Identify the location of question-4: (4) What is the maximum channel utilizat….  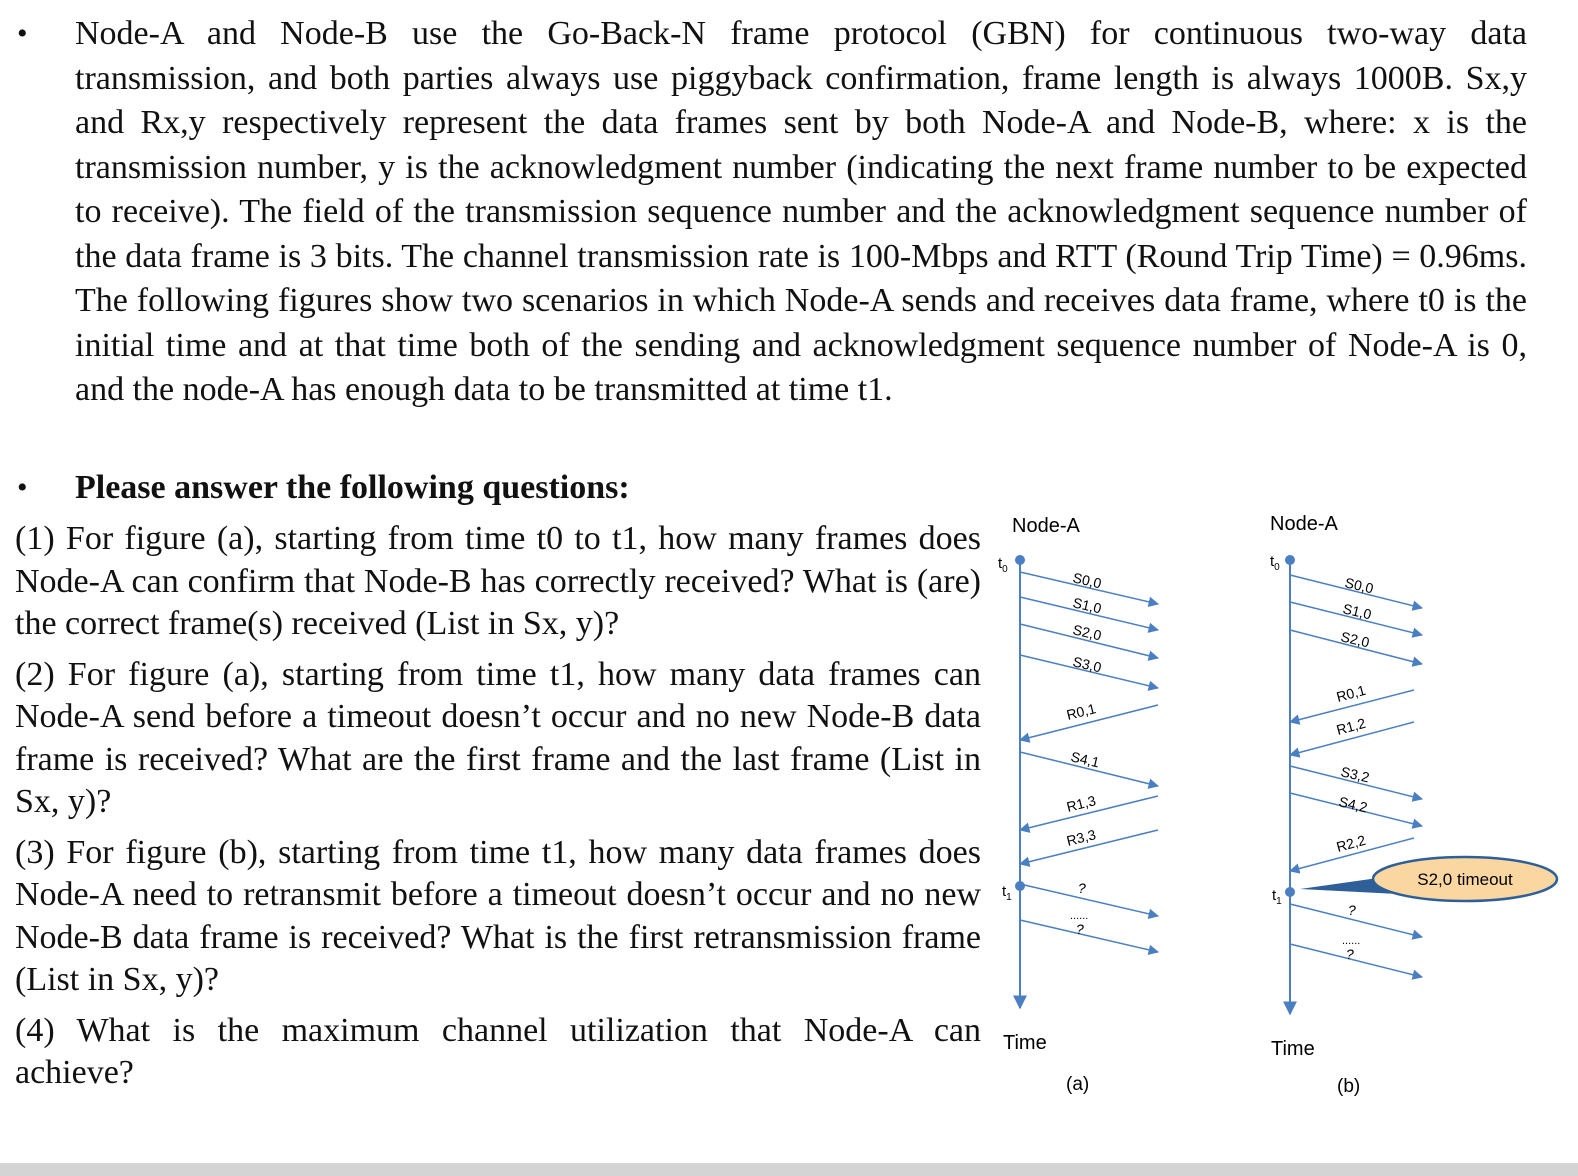
(498, 1051).